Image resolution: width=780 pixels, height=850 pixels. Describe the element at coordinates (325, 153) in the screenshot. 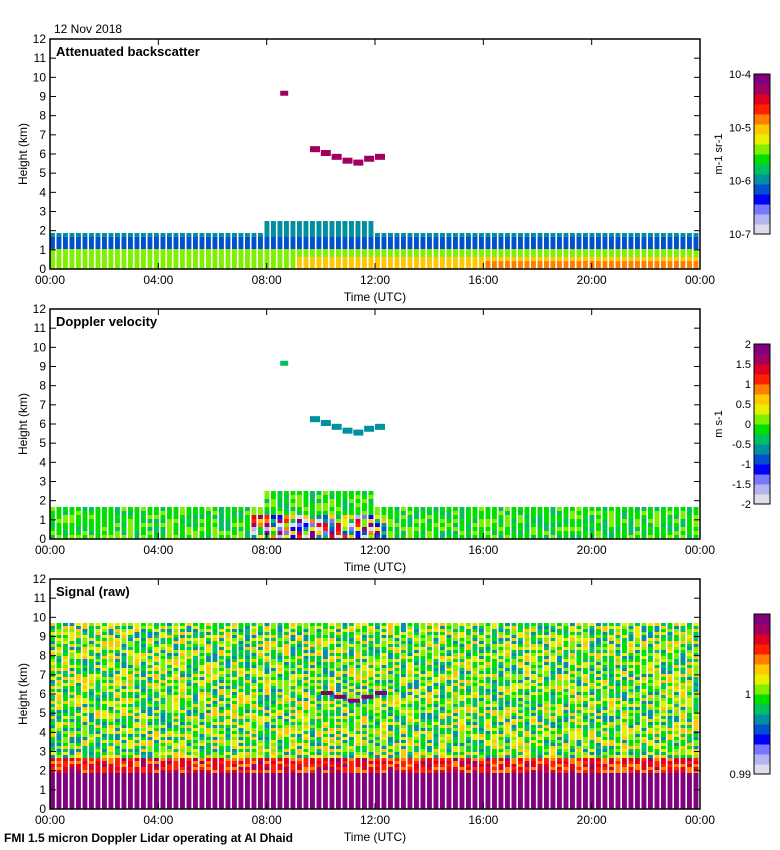

I see `cloud-cell` at that location.